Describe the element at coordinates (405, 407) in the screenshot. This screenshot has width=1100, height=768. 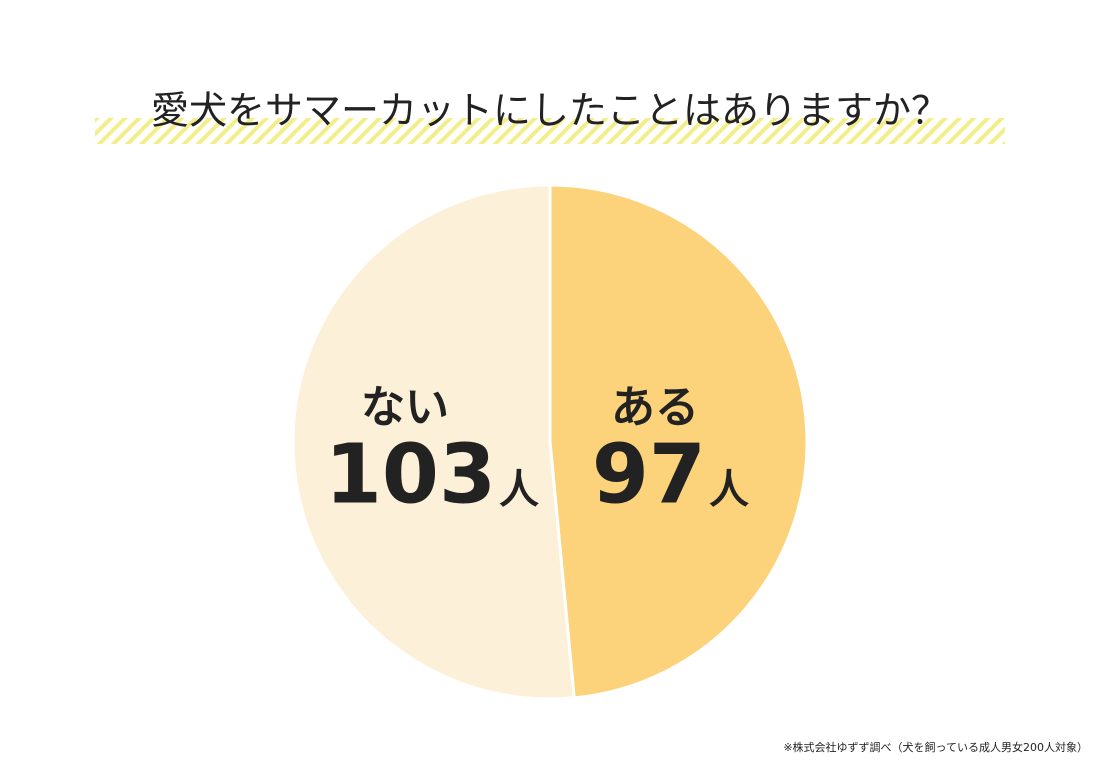
I see `slice-label: ない` at that location.